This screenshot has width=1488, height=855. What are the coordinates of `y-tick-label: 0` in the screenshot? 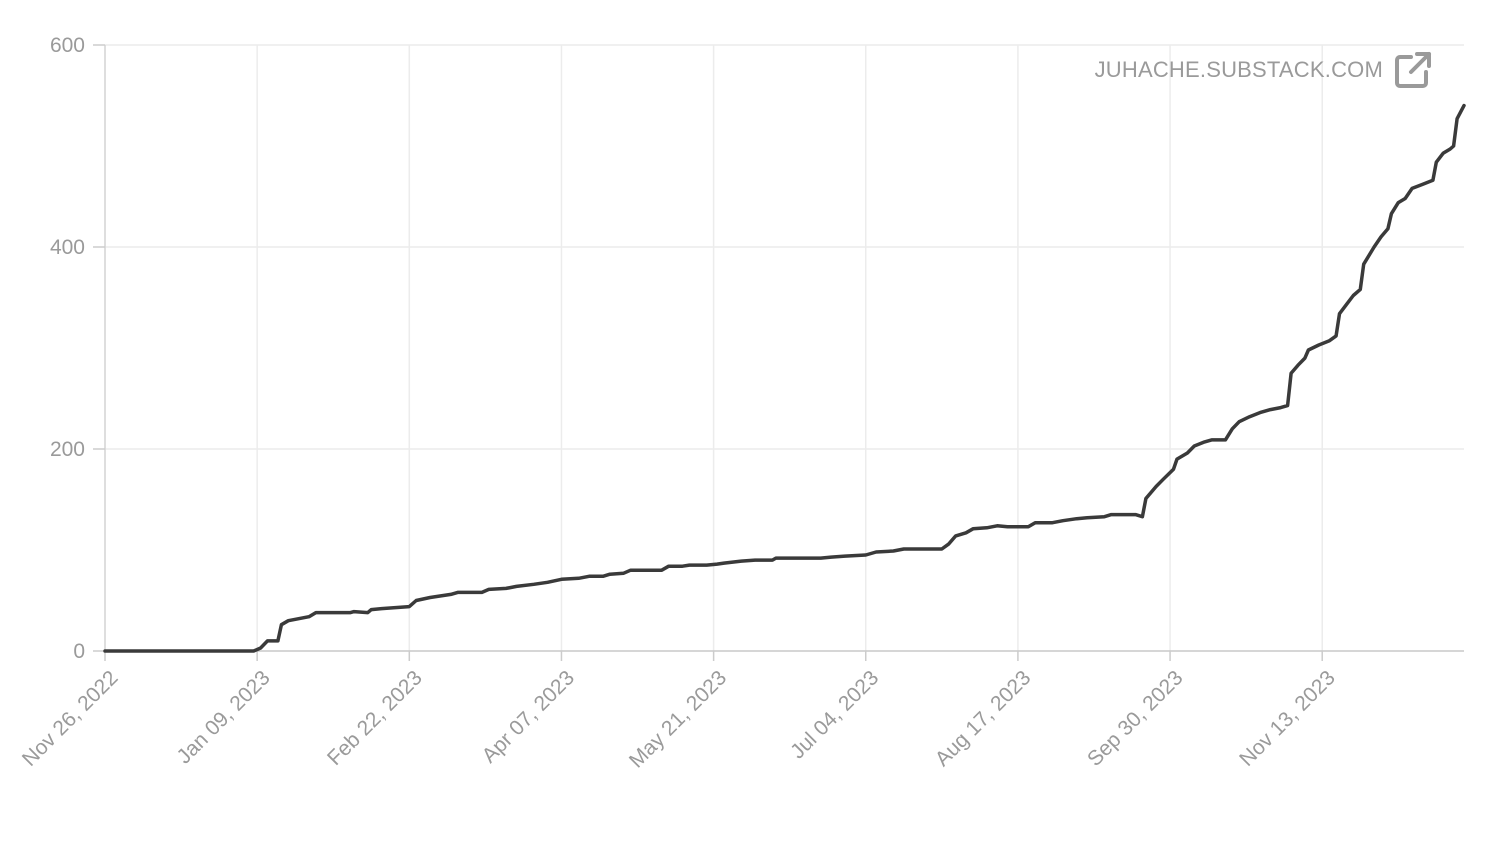 It's located at (79, 651).